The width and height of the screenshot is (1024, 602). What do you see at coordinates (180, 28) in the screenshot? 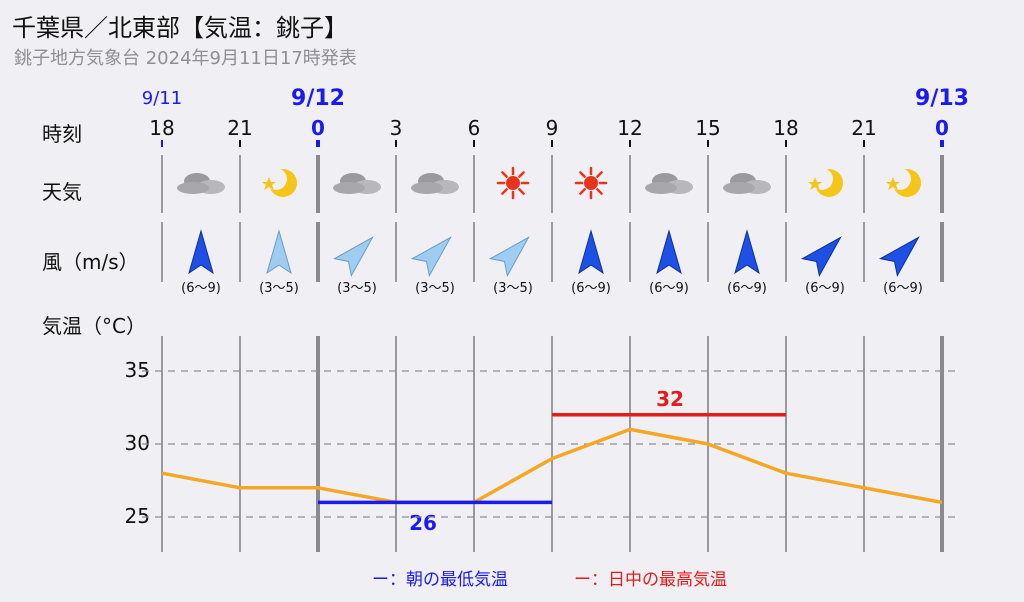
I see `page-title: 千葉県／北東部【気温：銚子】` at bounding box center [180, 28].